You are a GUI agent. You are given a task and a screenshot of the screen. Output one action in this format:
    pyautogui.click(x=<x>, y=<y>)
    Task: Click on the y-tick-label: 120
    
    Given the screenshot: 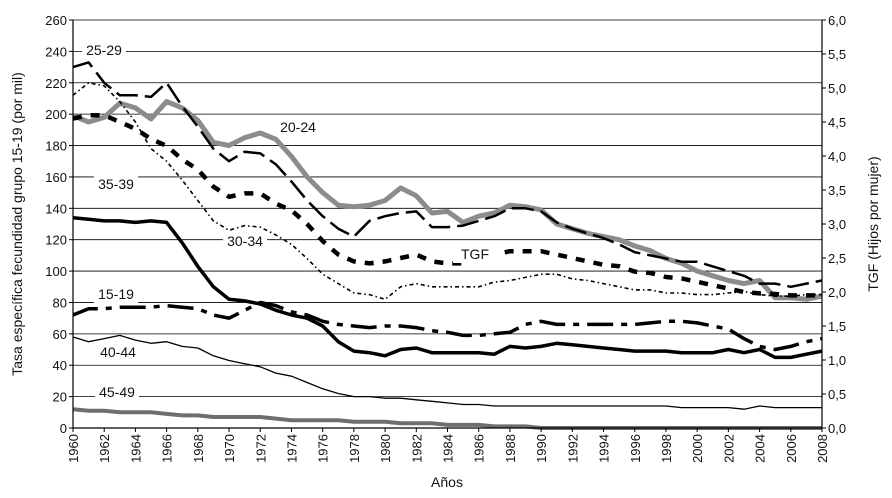 What is the action you would take?
    pyautogui.click(x=56, y=240)
    